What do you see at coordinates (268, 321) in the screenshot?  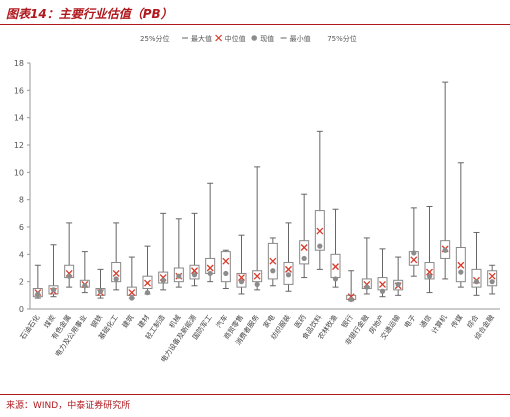 I see `category-label: 家电` at bounding box center [268, 321].